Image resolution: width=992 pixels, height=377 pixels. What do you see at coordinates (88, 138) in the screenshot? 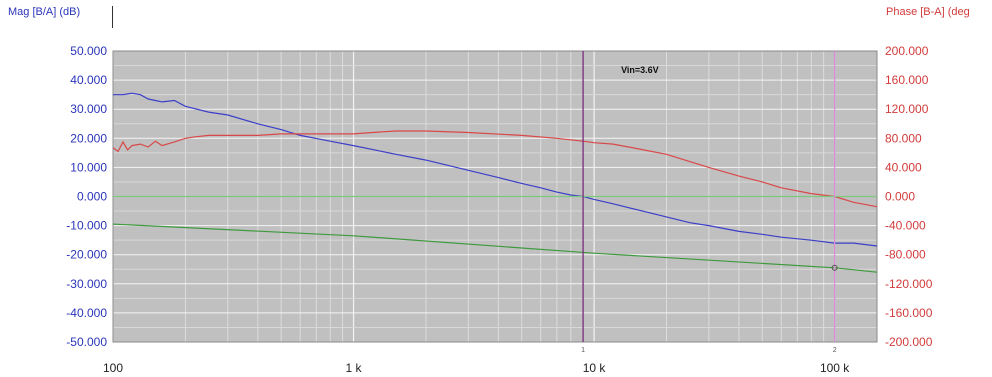
I see `y-left-tick-label: 20.000` at bounding box center [88, 138].